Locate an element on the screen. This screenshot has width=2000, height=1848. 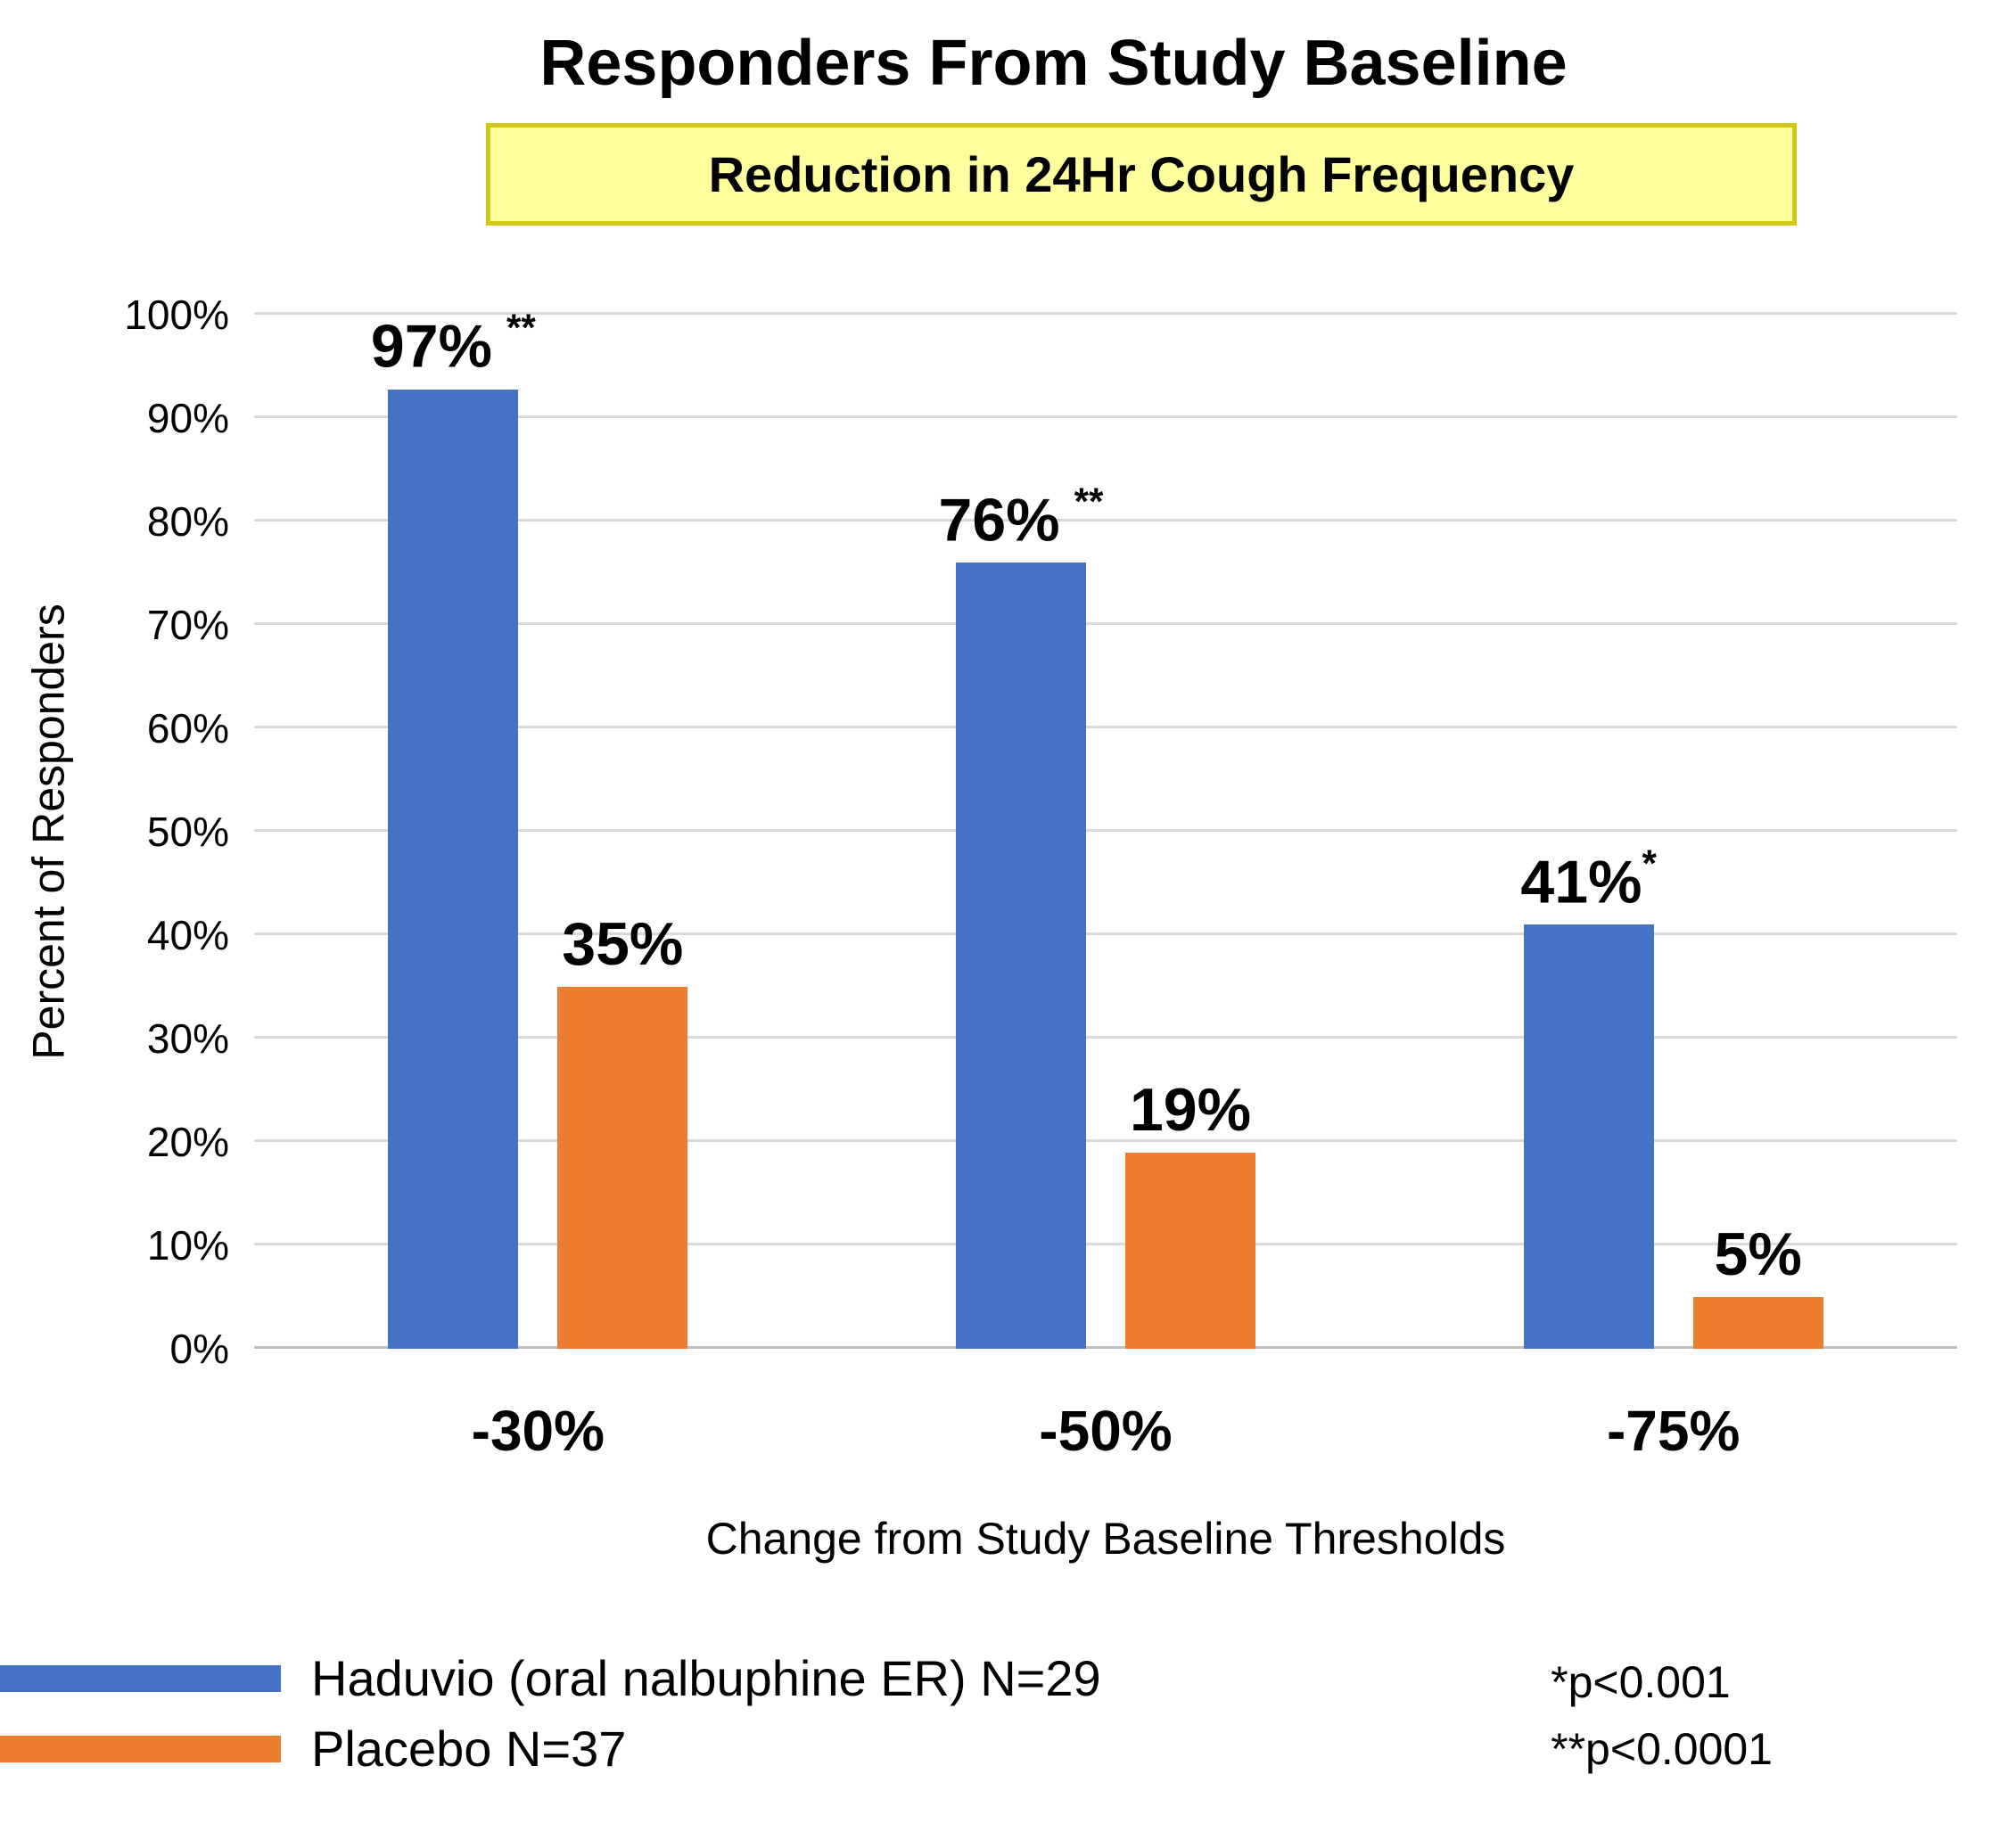
bar-value-label: 19% is located at coordinates (1190, 1109).